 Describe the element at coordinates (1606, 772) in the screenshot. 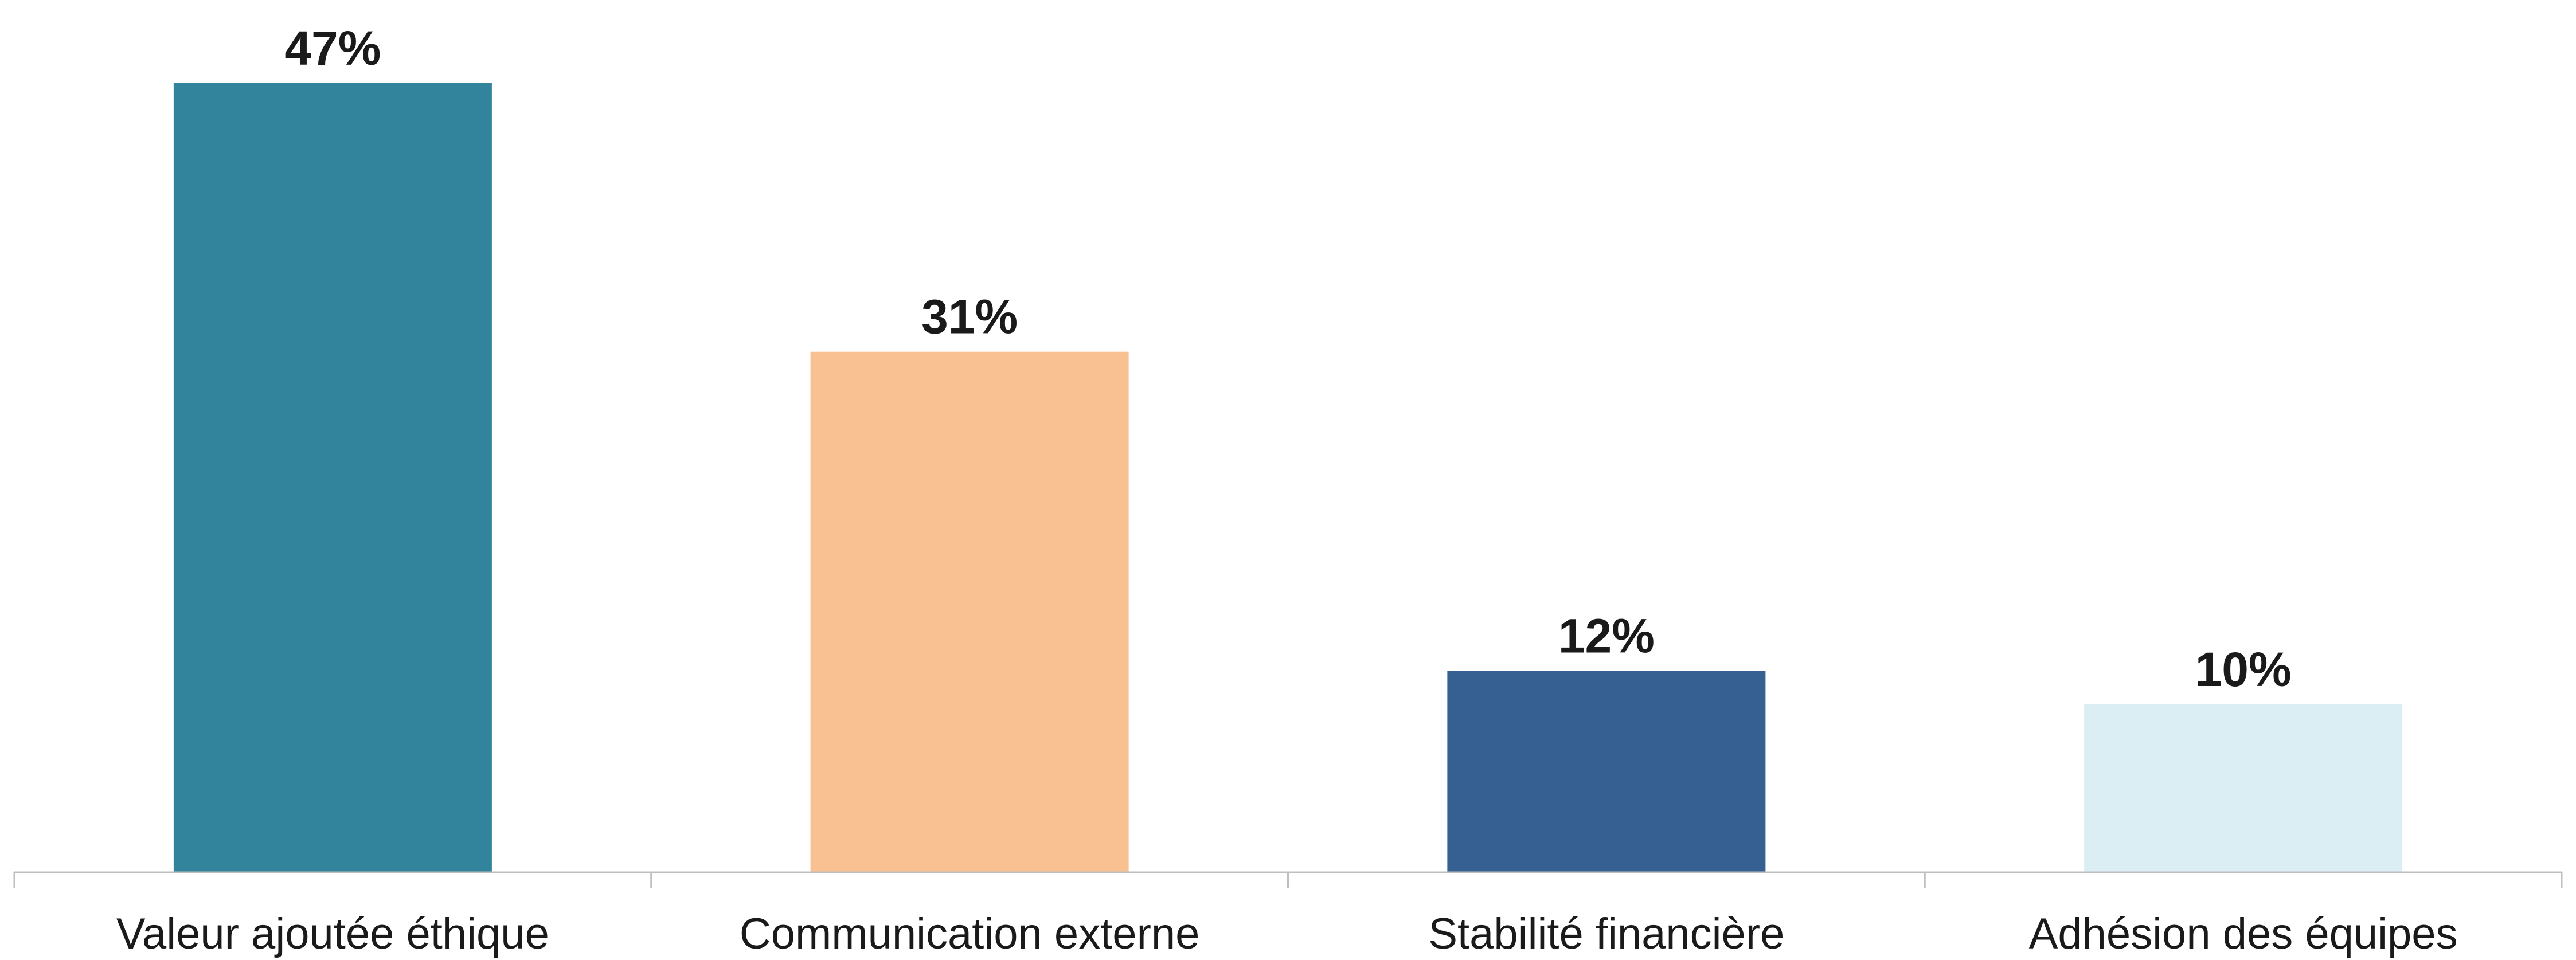

I see `bar-stabilite-financiere` at that location.